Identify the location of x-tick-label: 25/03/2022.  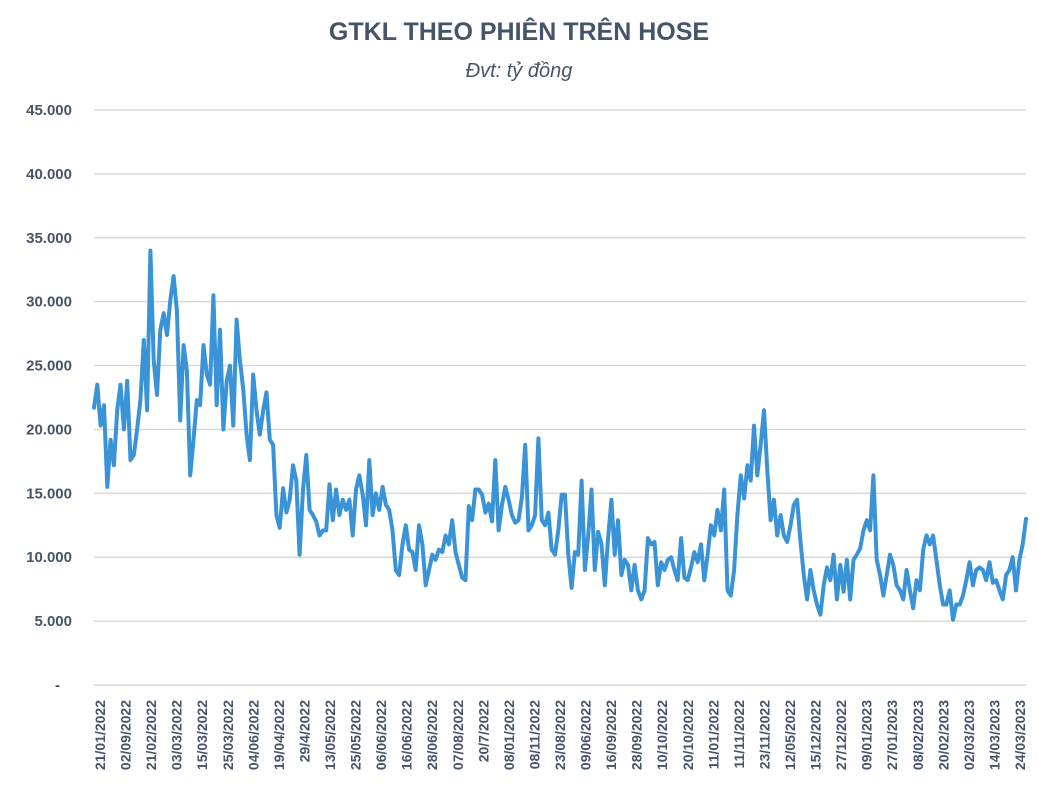
(228, 735).